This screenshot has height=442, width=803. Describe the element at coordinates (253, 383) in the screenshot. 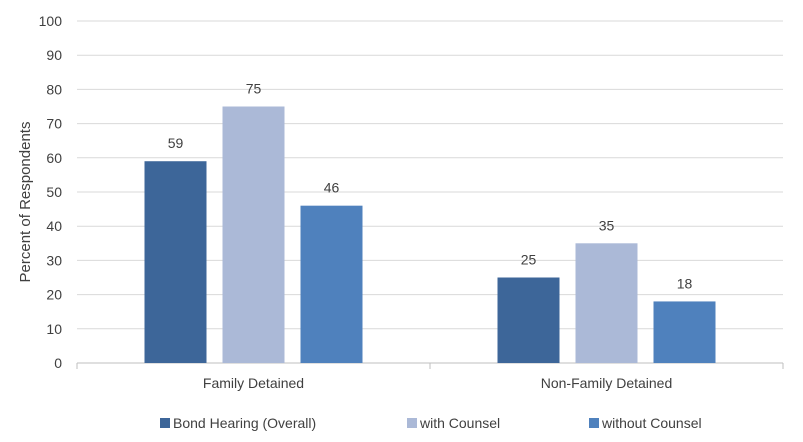

I see `category-label: Family Detained` at that location.